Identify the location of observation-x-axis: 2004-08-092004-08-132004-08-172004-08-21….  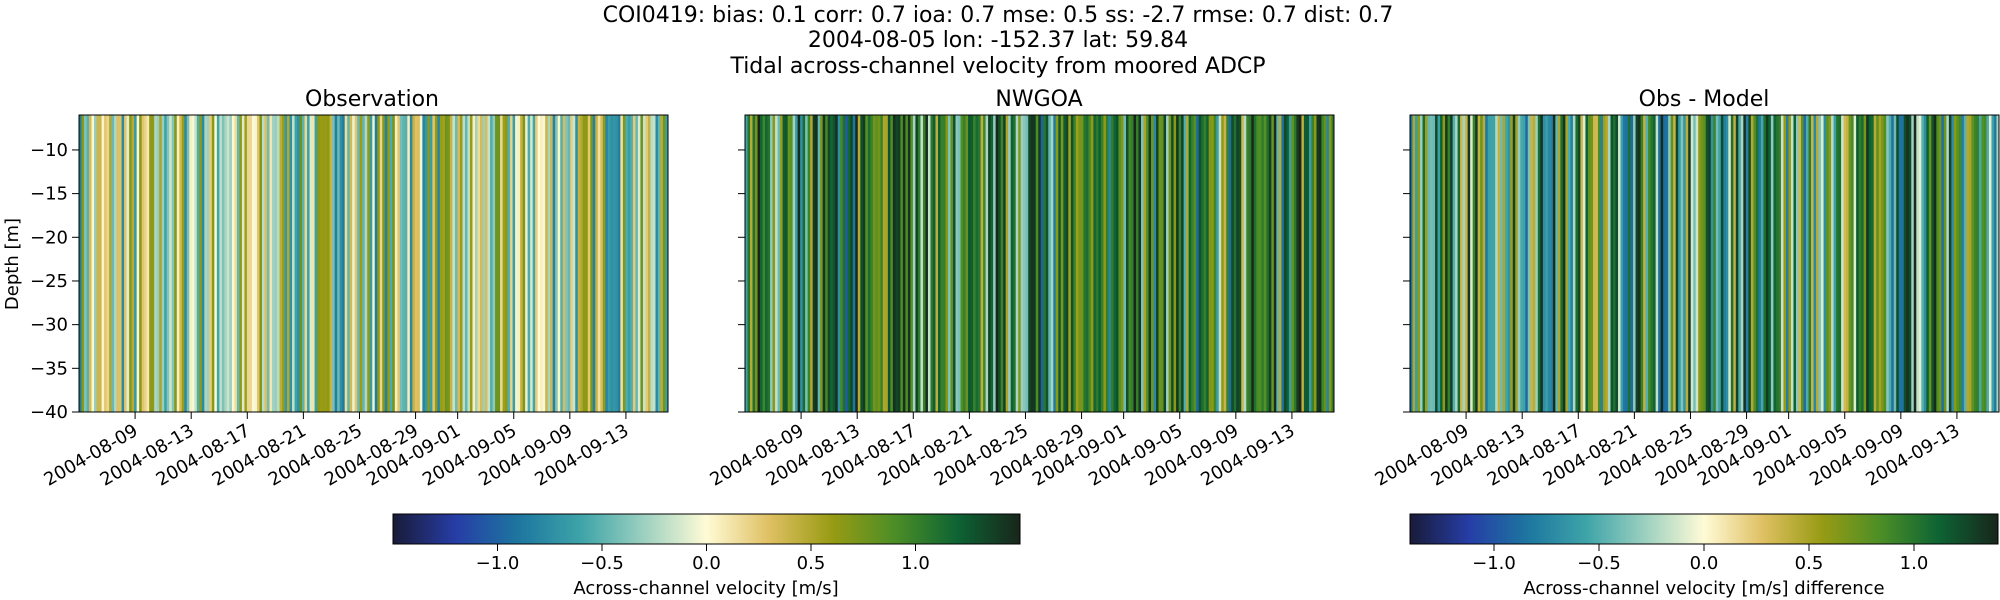
(336, 451).